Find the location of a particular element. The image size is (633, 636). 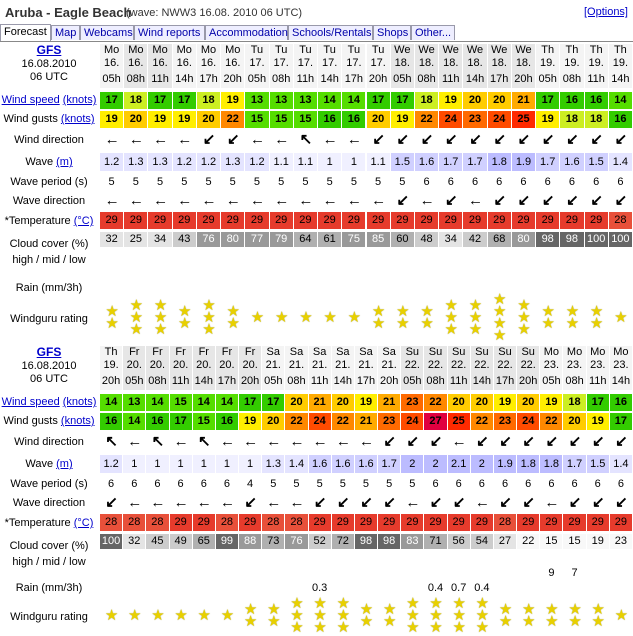

rating-stars-icon: ★ is located at coordinates (135, 615).